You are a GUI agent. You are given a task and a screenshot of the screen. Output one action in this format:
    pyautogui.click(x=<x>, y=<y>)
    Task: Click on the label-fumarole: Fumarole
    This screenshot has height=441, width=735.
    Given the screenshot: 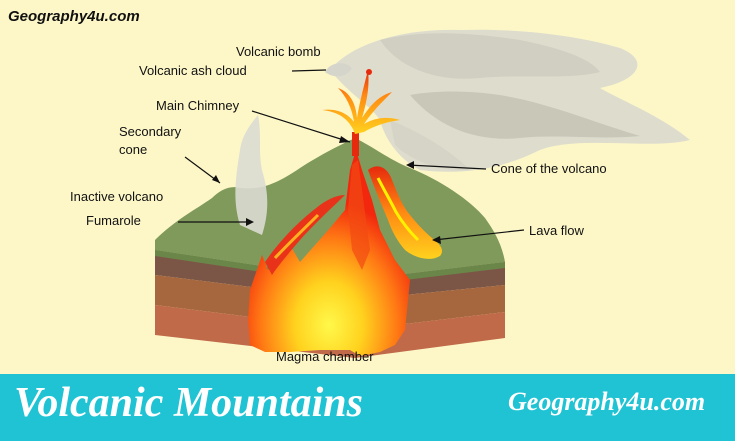 What is the action you would take?
    pyautogui.click(x=113, y=220)
    